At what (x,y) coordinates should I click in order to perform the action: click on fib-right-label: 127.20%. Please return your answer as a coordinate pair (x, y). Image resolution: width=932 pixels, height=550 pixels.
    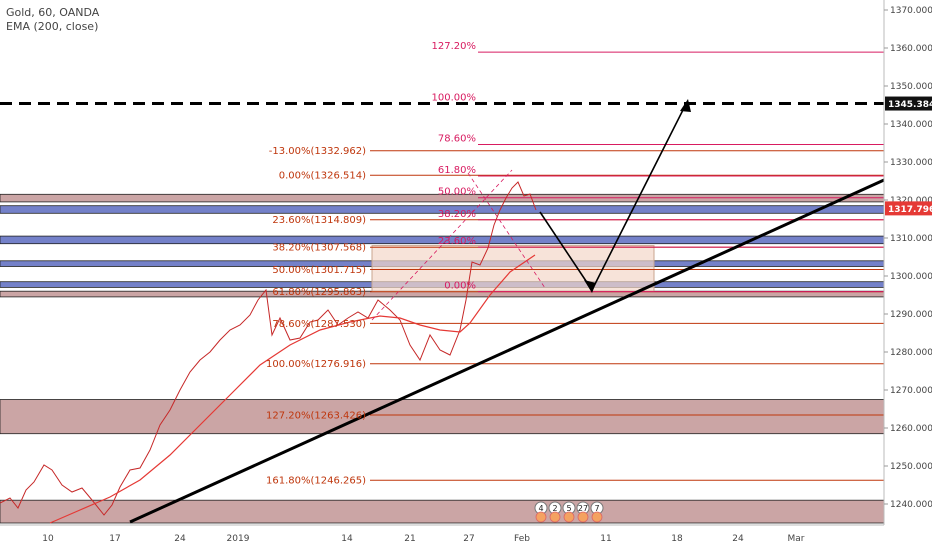
    Looking at the image, I should click on (454, 46).